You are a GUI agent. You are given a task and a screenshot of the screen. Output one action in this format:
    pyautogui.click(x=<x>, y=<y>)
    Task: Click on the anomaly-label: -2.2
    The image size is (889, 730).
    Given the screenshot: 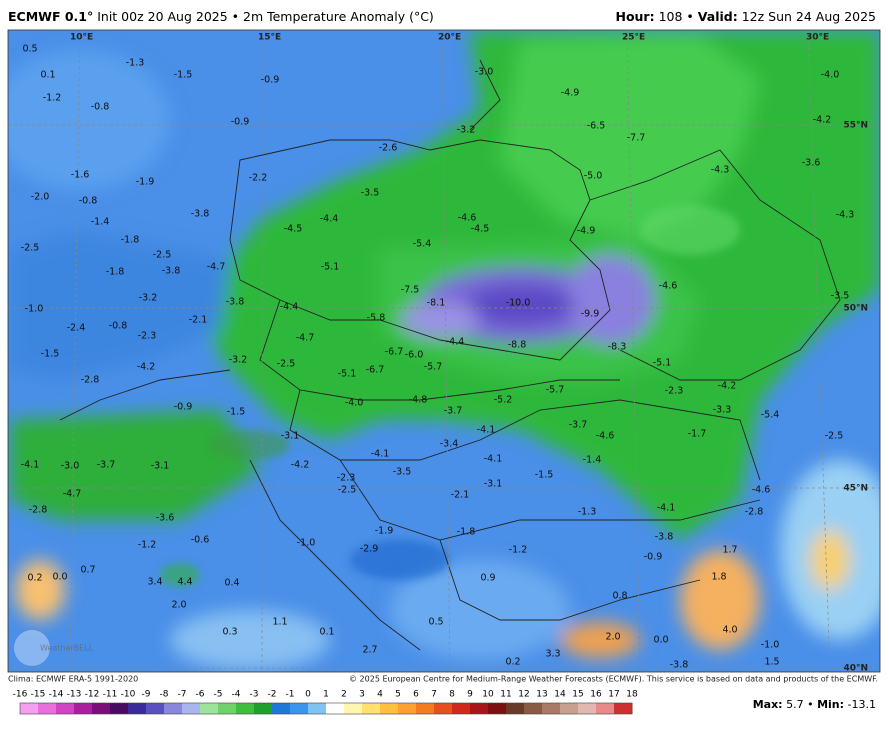 What is the action you would take?
    pyautogui.click(x=258, y=178)
    